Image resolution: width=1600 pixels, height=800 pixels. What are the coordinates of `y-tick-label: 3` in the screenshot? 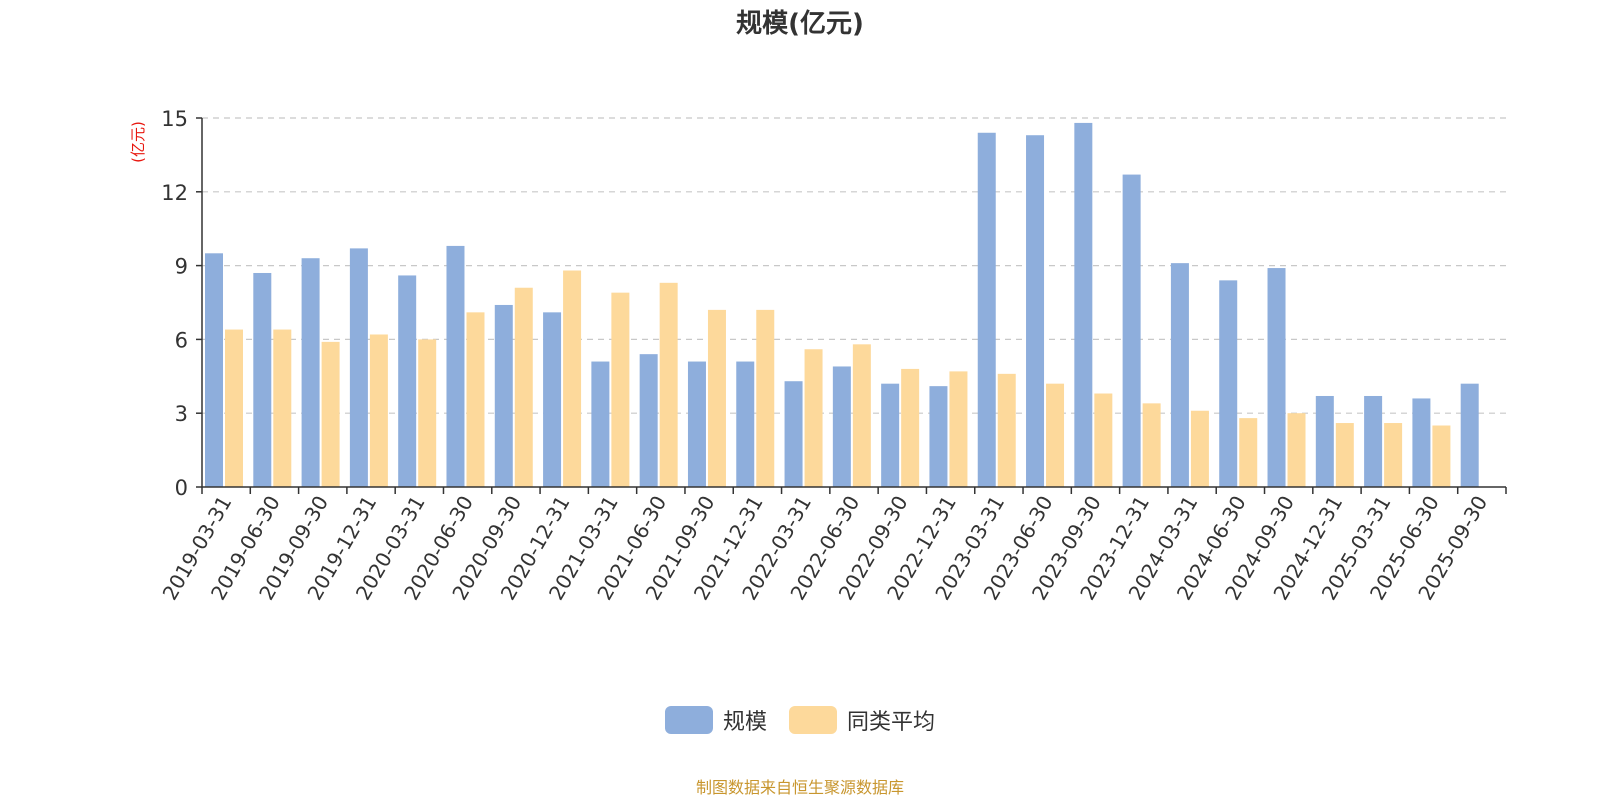 It's located at (181, 414).